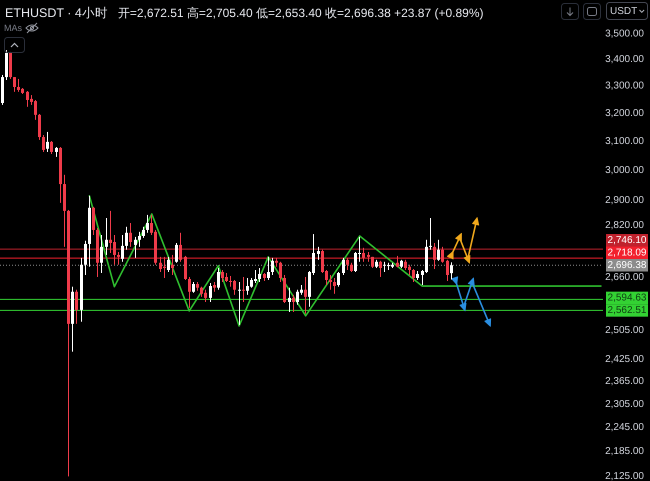 The image size is (650, 481). What do you see at coordinates (301, 13) in the screenshot?
I see `subtitle: 开=2,672.51 高=2,705.40 低=2,653.40 收=2,696.38 +23.87 (+0.89%)` at bounding box center [301, 13].